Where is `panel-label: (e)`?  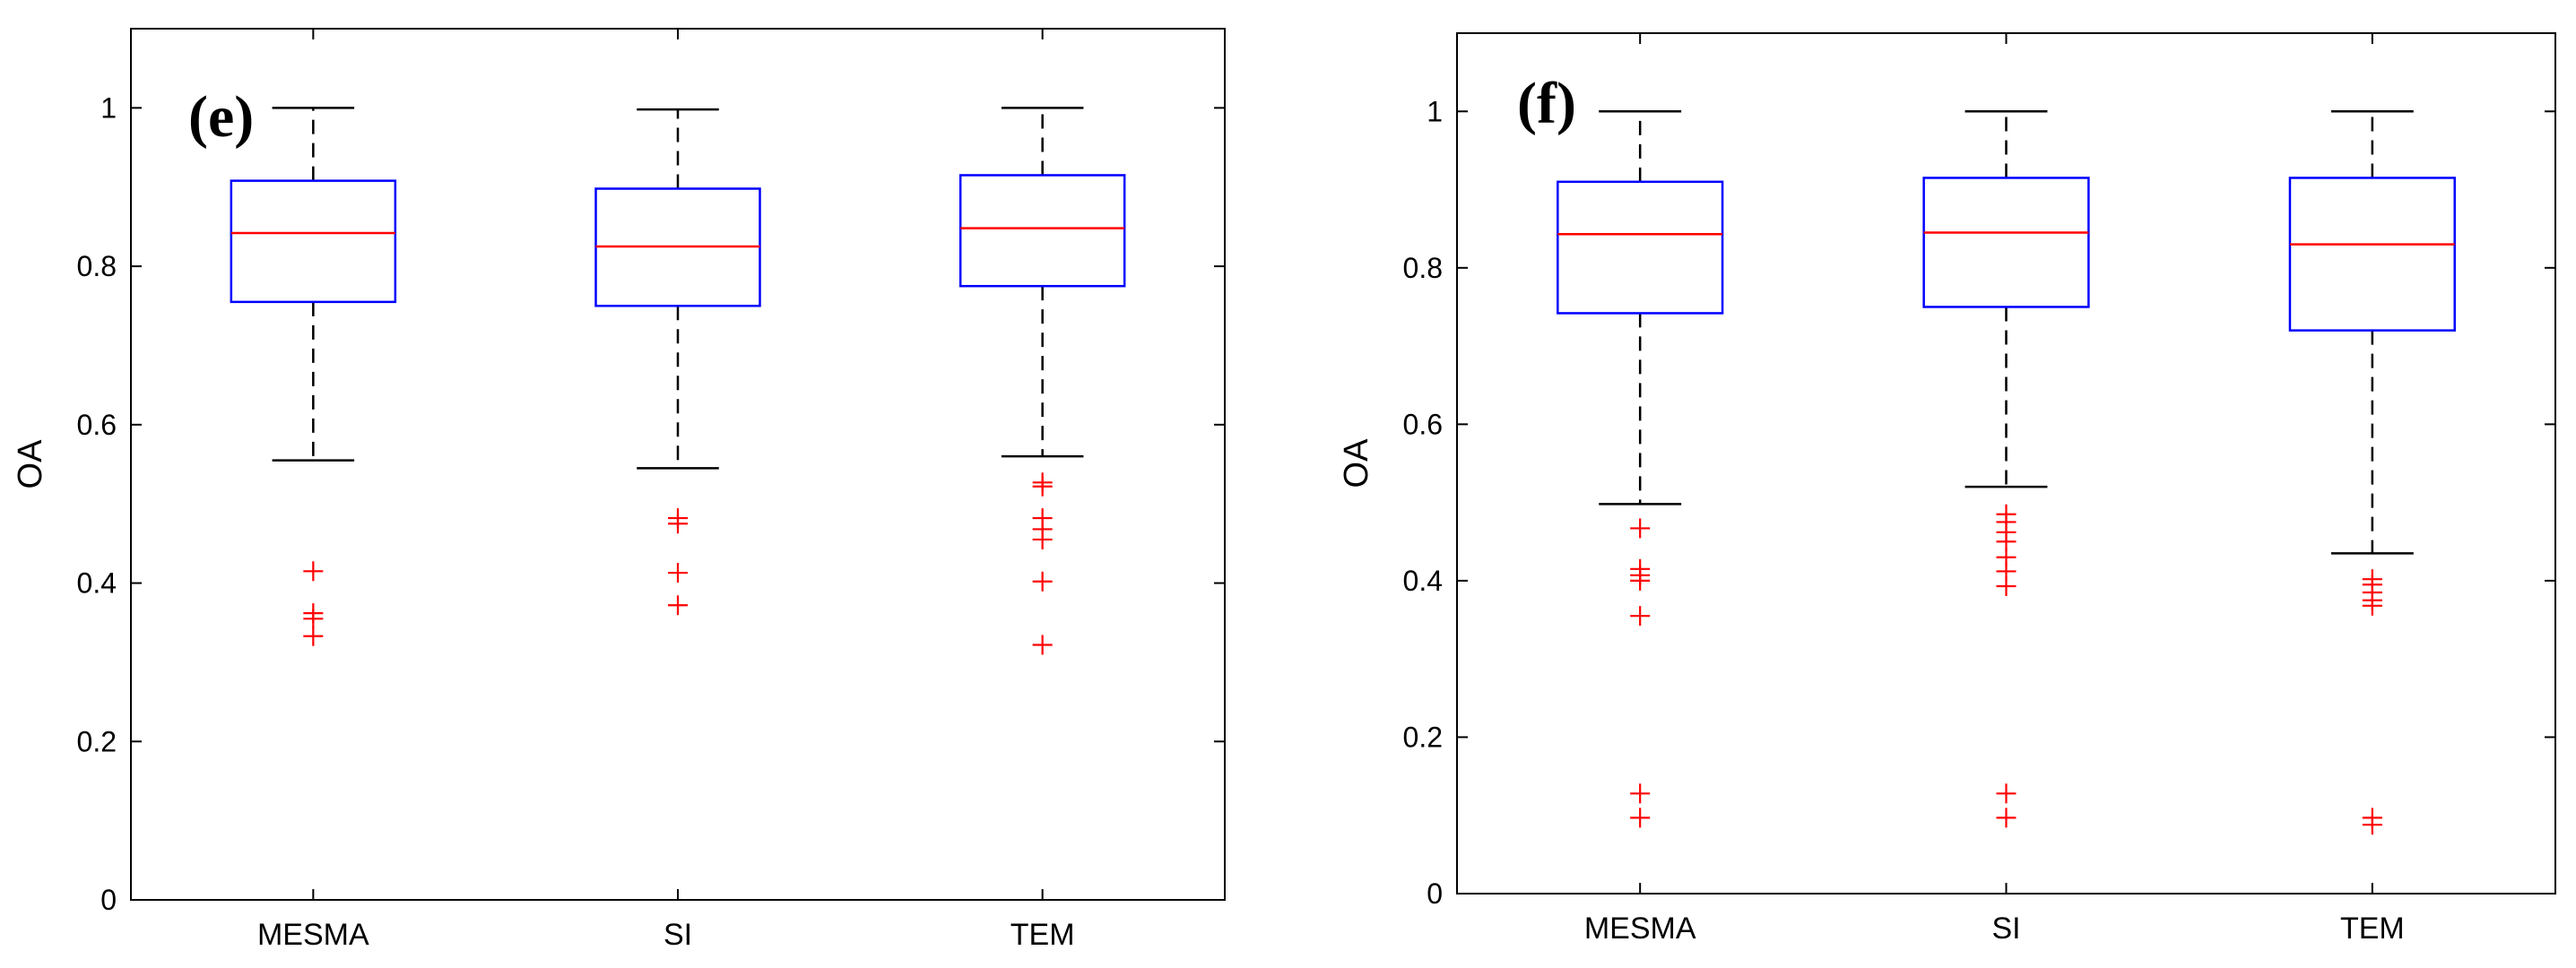 panel-label: (e) is located at coordinates (221, 117).